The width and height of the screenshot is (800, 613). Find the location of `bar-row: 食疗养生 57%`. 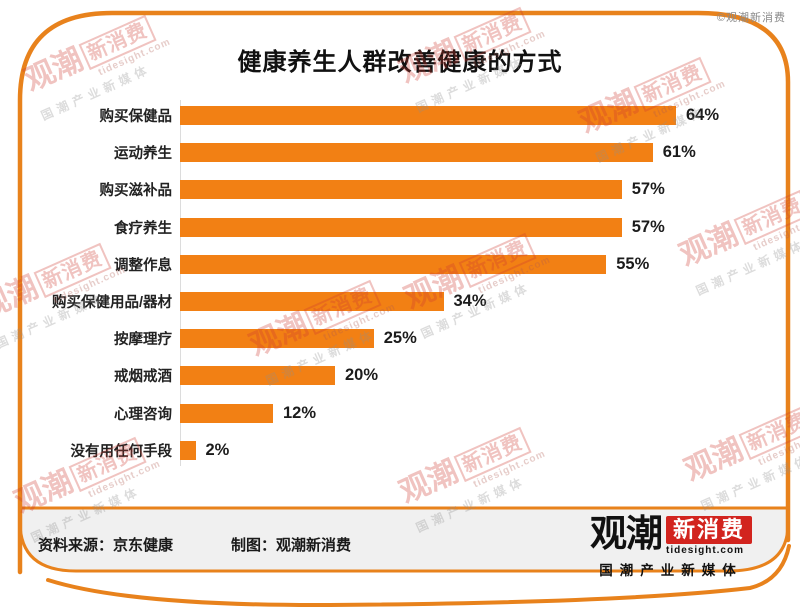

bar-row: 食疗养生 57% is located at coordinates (400, 227).